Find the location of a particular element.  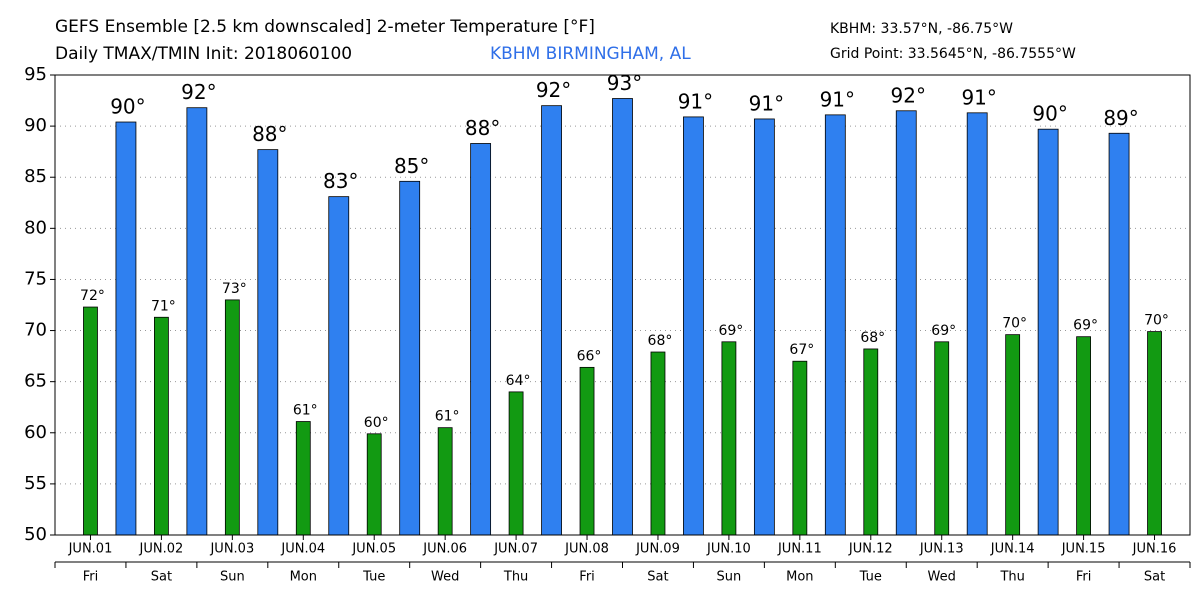

y-tick-label: 90 is located at coordinates (35, 125).